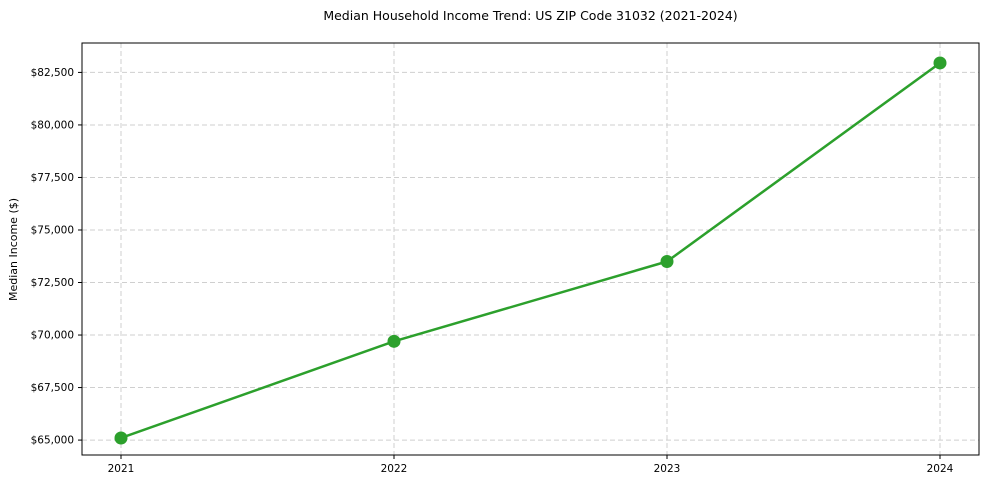 Image resolution: width=989 pixels, height=490 pixels. What do you see at coordinates (121, 438) in the screenshot?
I see `data-point-2021` at bounding box center [121, 438].